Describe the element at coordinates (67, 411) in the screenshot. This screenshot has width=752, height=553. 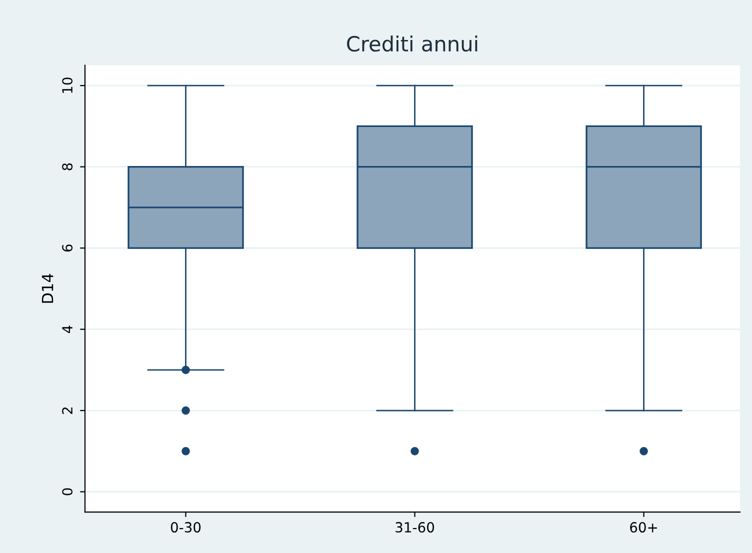
I see `y-tick-label: 2` at that location.